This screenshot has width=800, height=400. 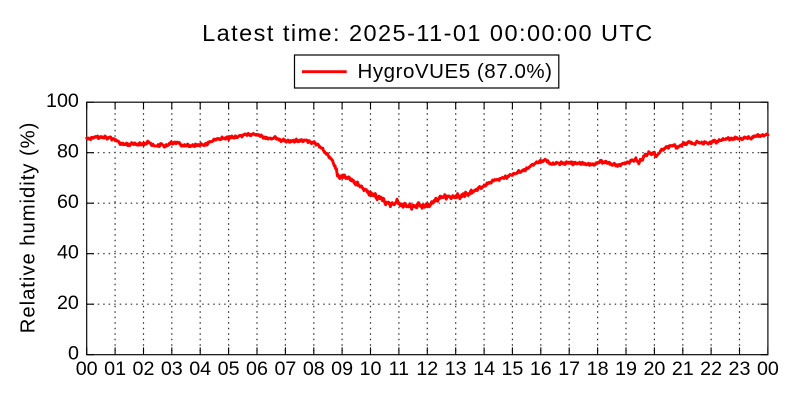 What do you see at coordinates (68, 252) in the screenshot?
I see `svg-text: 40` at bounding box center [68, 252].